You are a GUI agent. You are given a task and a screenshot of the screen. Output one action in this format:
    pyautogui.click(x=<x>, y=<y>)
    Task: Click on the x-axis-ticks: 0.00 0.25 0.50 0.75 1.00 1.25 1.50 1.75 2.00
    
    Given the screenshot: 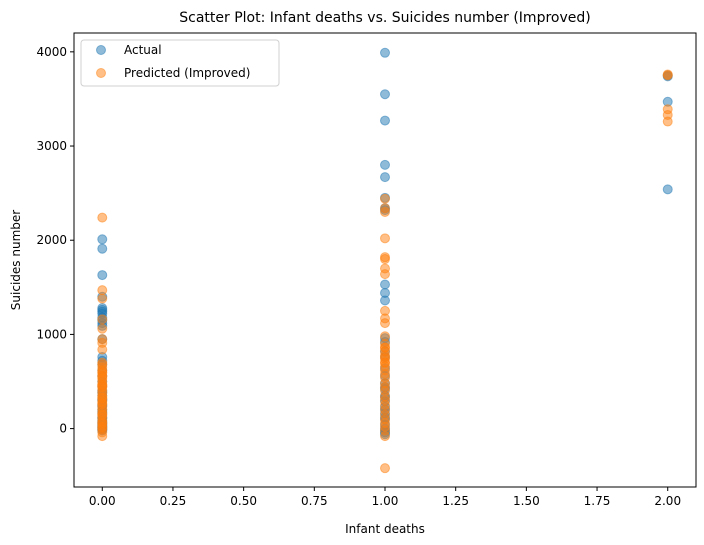 What is the action you would take?
    pyautogui.click(x=385, y=497)
    